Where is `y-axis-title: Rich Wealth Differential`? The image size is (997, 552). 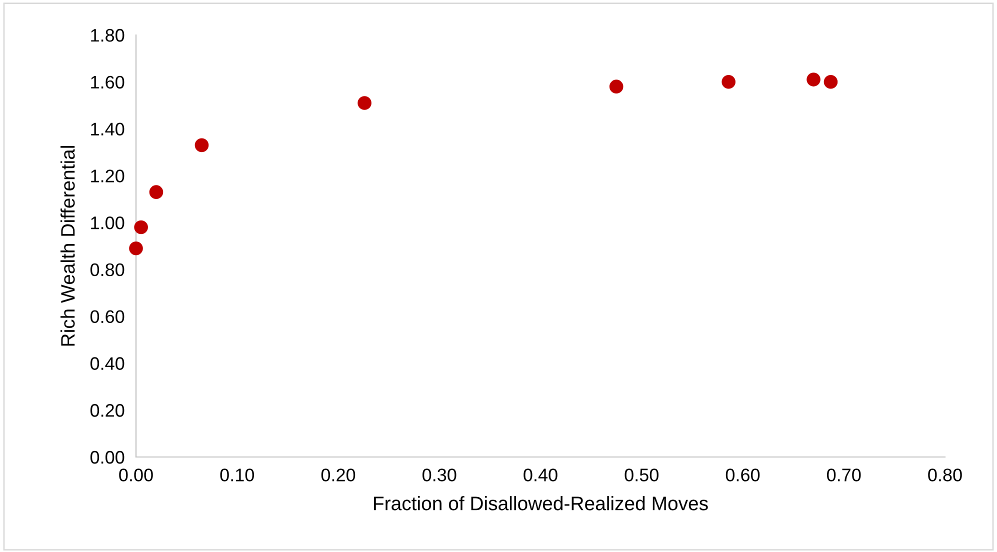
y-axis-title: Rich Wealth Differential is located at coordinates (67, 246).